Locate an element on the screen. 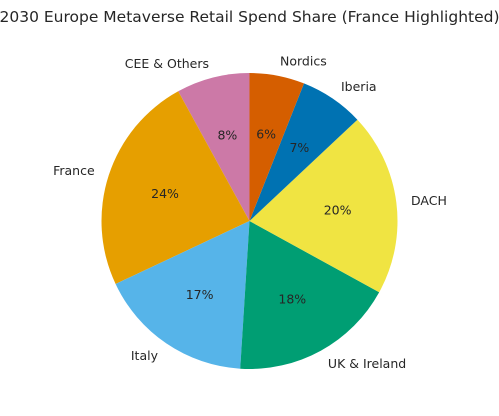  pie-slice-iberia is located at coordinates (303, 152).